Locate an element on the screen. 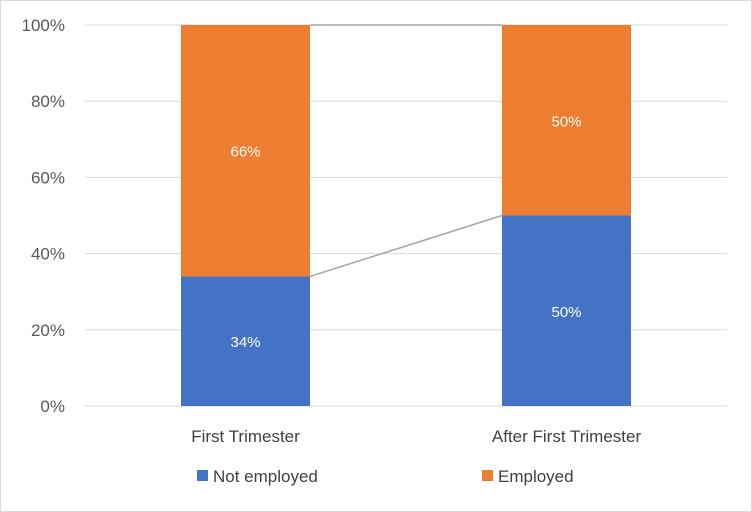 This screenshot has height=512, width=752. series-line is located at coordinates (406, 246).